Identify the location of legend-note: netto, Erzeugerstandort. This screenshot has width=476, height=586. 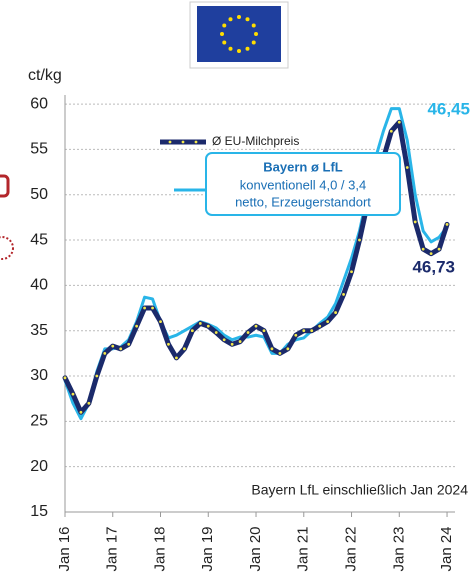
(303, 201).